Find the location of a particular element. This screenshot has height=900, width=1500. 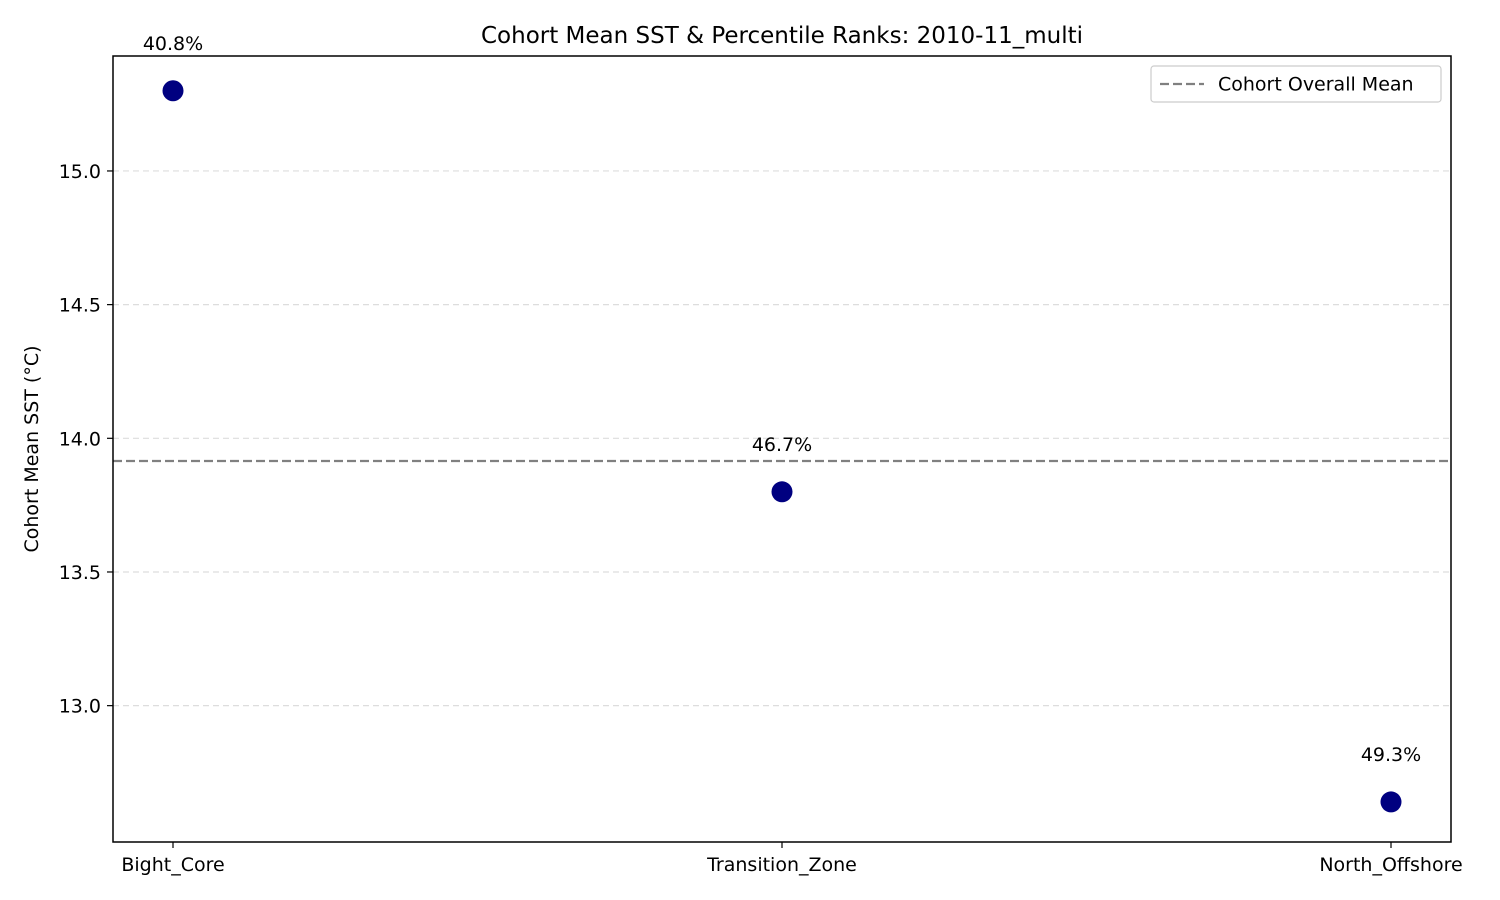

percentile-label: 49.3% is located at coordinates (1391, 755).